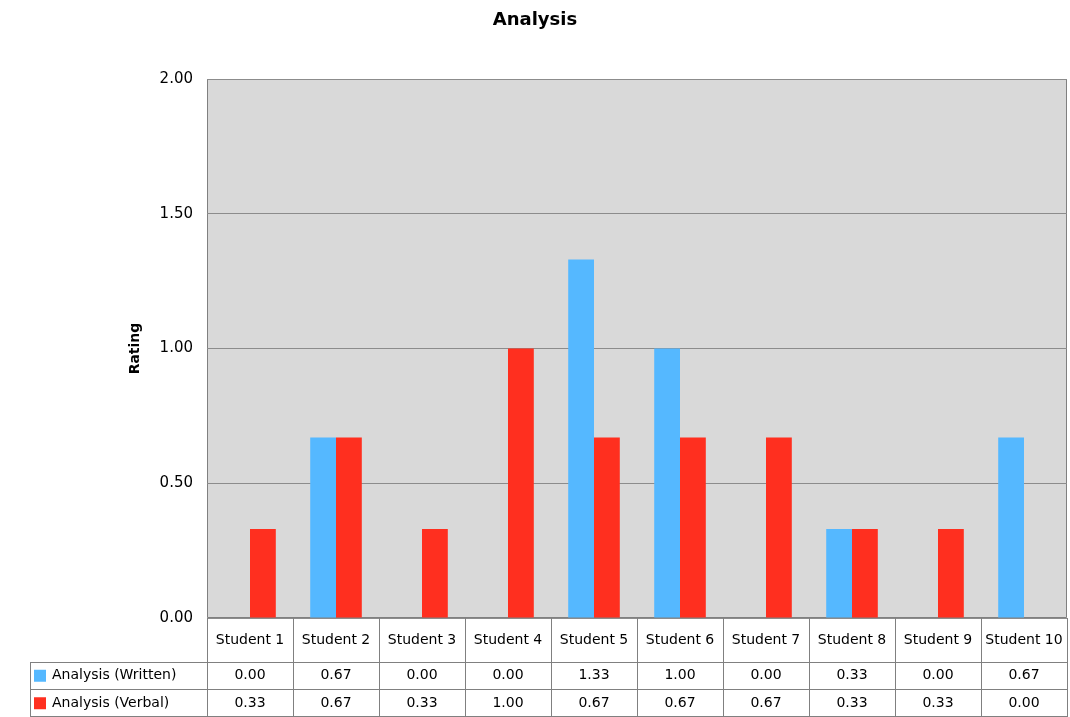 This screenshot has width=1070, height=717. What do you see at coordinates (176, 212) in the screenshot?
I see `y-tick-label: 1.50` at bounding box center [176, 212].